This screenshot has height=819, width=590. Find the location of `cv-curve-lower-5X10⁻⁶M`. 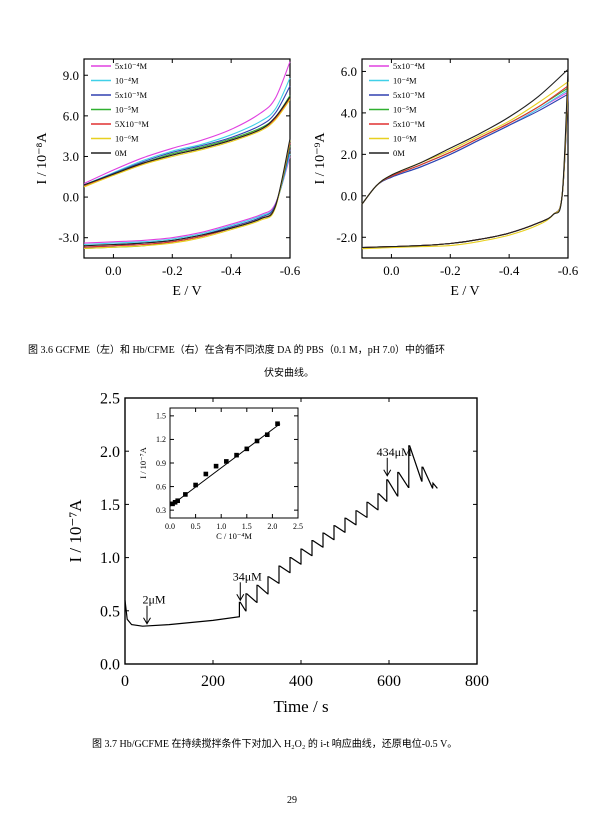

cv-curve-lower-5X10⁻⁶M is located at coordinates (187, 195).